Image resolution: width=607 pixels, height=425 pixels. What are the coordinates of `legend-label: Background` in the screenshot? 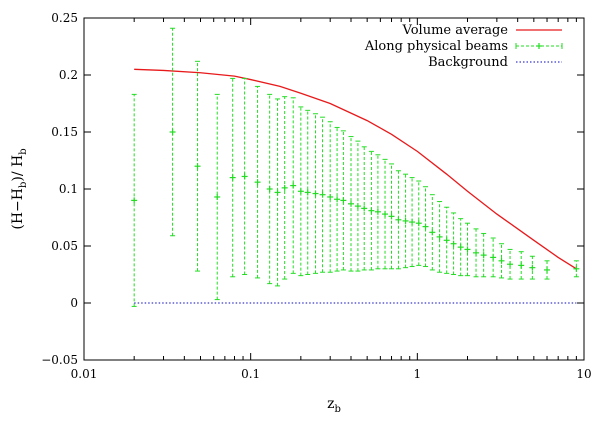 It's located at (468, 62).